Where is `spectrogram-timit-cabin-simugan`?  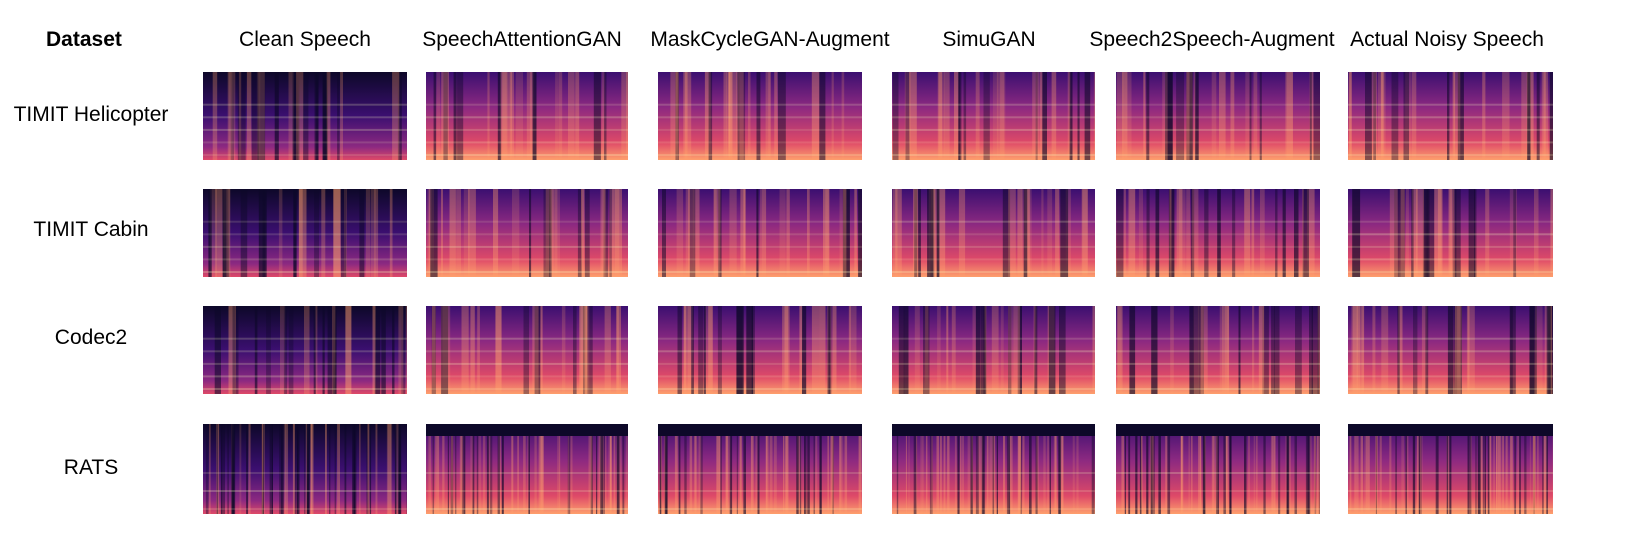 spectrogram-timit-cabin-simugan is located at coordinates (993, 233).